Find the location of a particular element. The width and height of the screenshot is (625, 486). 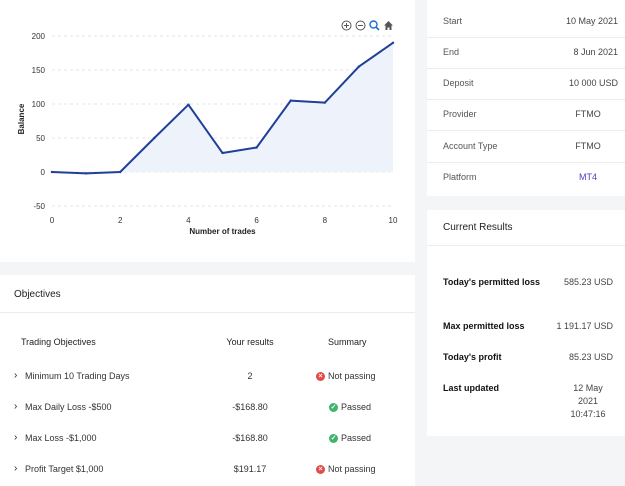

y-tick-label: 0 is located at coordinates (43, 172).